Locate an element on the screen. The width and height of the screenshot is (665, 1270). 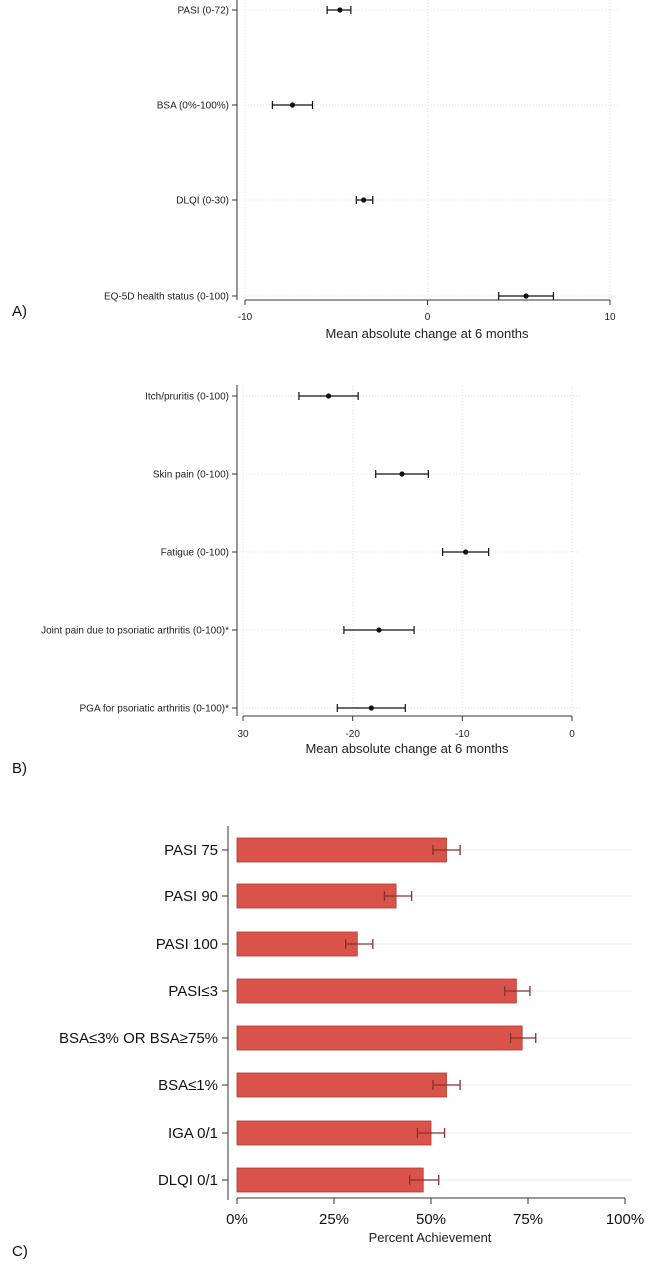
tick-label: 25% is located at coordinates (334, 1219).